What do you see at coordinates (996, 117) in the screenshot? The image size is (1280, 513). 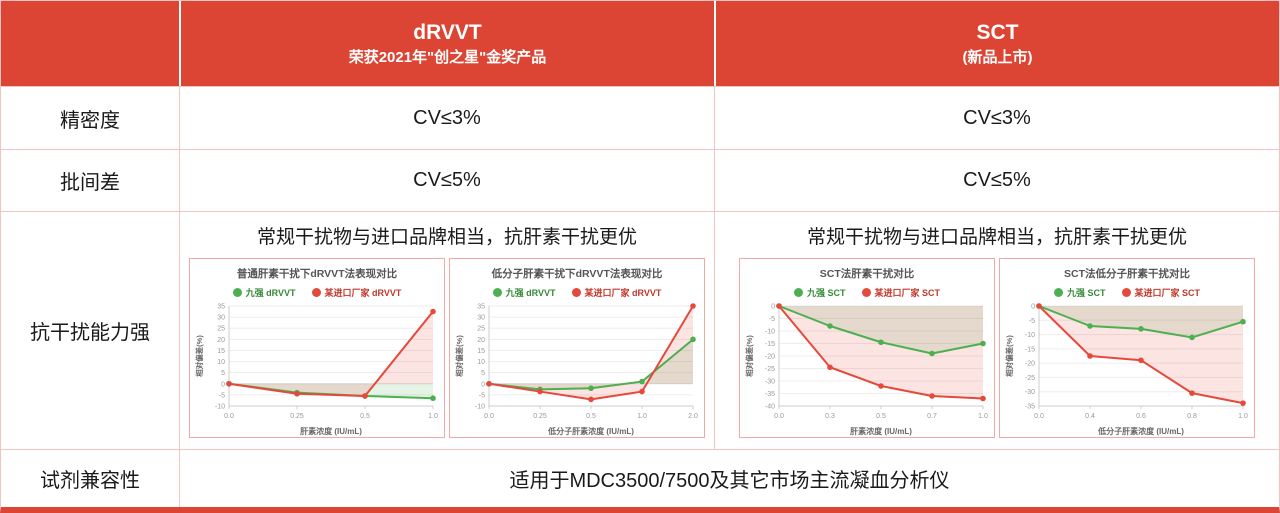 I see `row-precision-sct-value: CV≤3%` at bounding box center [996, 117].